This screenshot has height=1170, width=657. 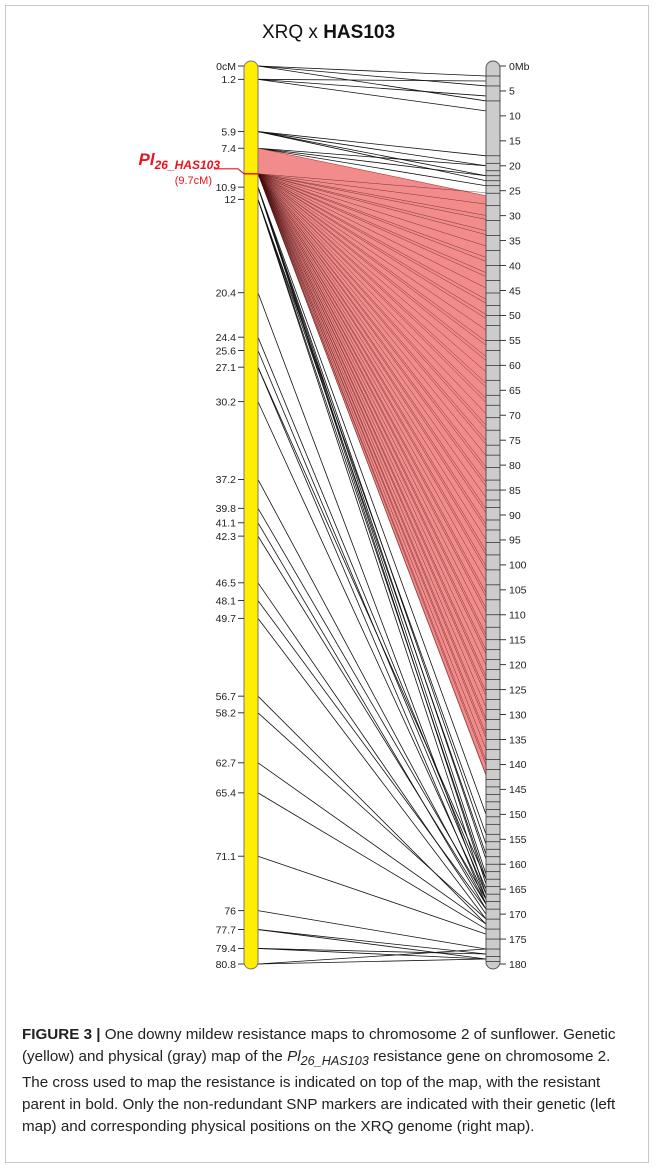 I want to click on physical-tick-label: 170, so click(x=518, y=915).